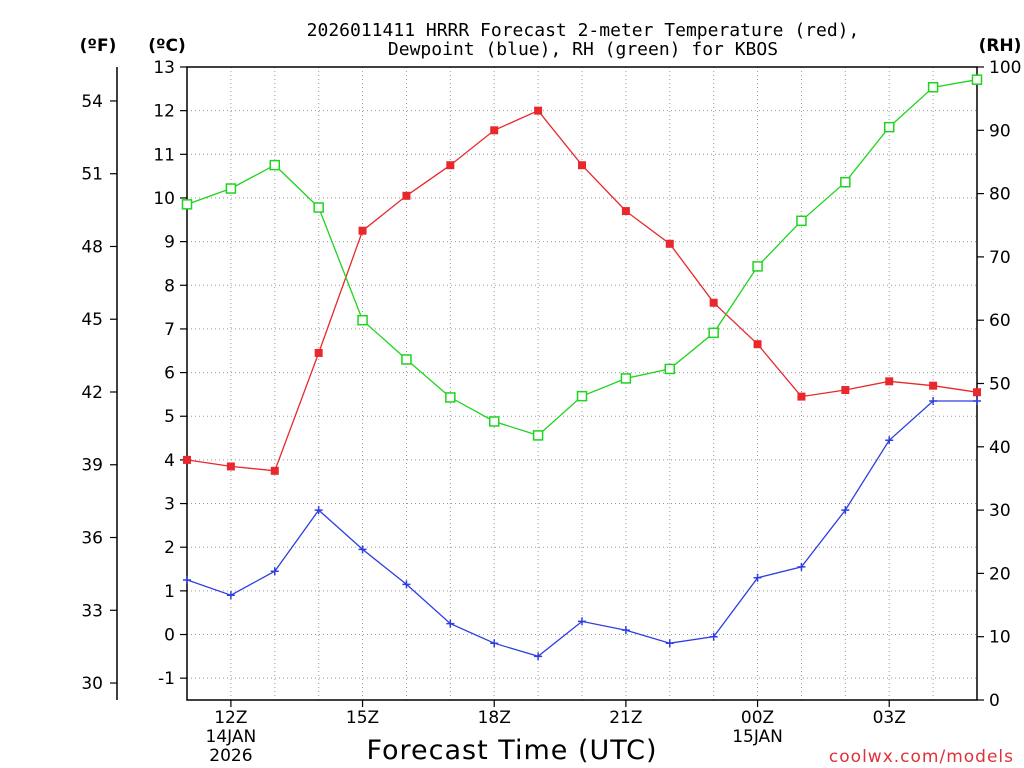 The width and height of the screenshot is (1024, 768). Describe the element at coordinates (169, 461) in the screenshot. I see `celsius-tick-label: 4` at that location.